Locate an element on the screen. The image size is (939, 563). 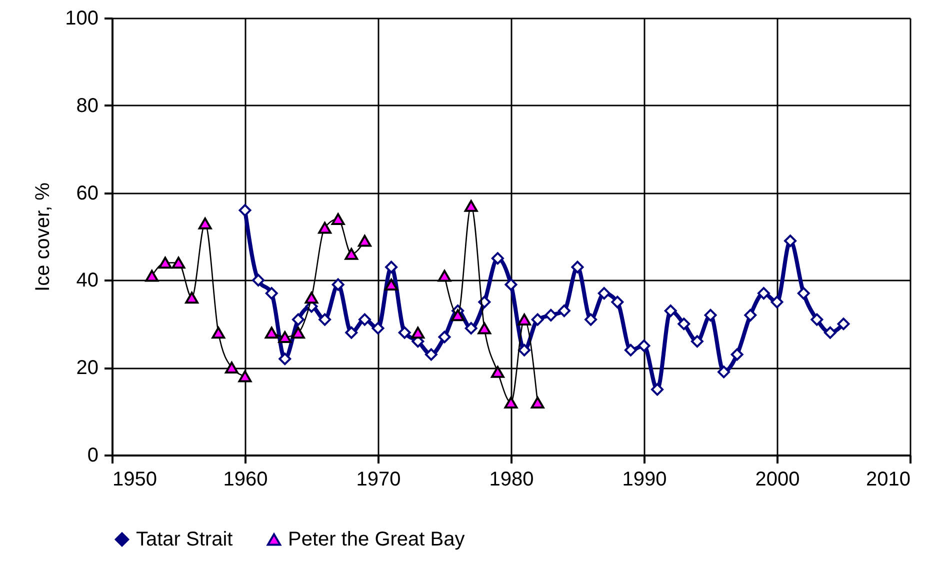
y-tick-label: 60 is located at coordinates (87, 193).